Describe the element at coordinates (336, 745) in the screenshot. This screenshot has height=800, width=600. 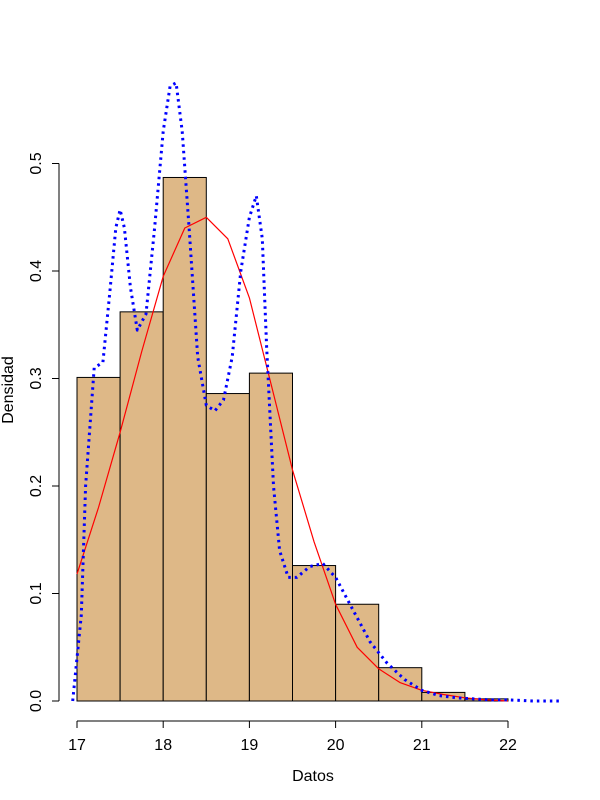
I see `x-tick-label: 20` at that location.